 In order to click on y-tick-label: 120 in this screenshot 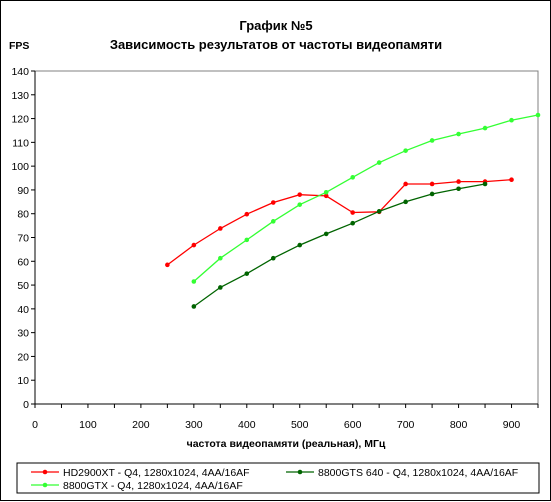, I will do `click(20, 120)`.